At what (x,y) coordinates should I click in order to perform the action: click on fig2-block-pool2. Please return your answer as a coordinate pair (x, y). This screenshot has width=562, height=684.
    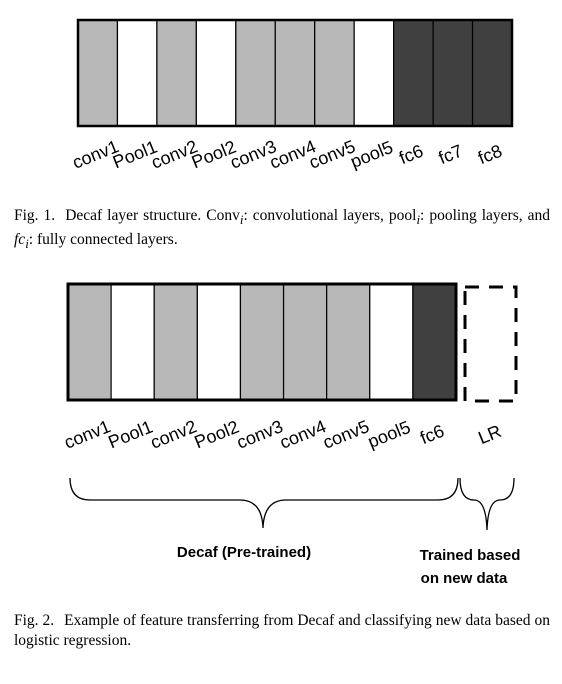
    Looking at the image, I should click on (219, 342).